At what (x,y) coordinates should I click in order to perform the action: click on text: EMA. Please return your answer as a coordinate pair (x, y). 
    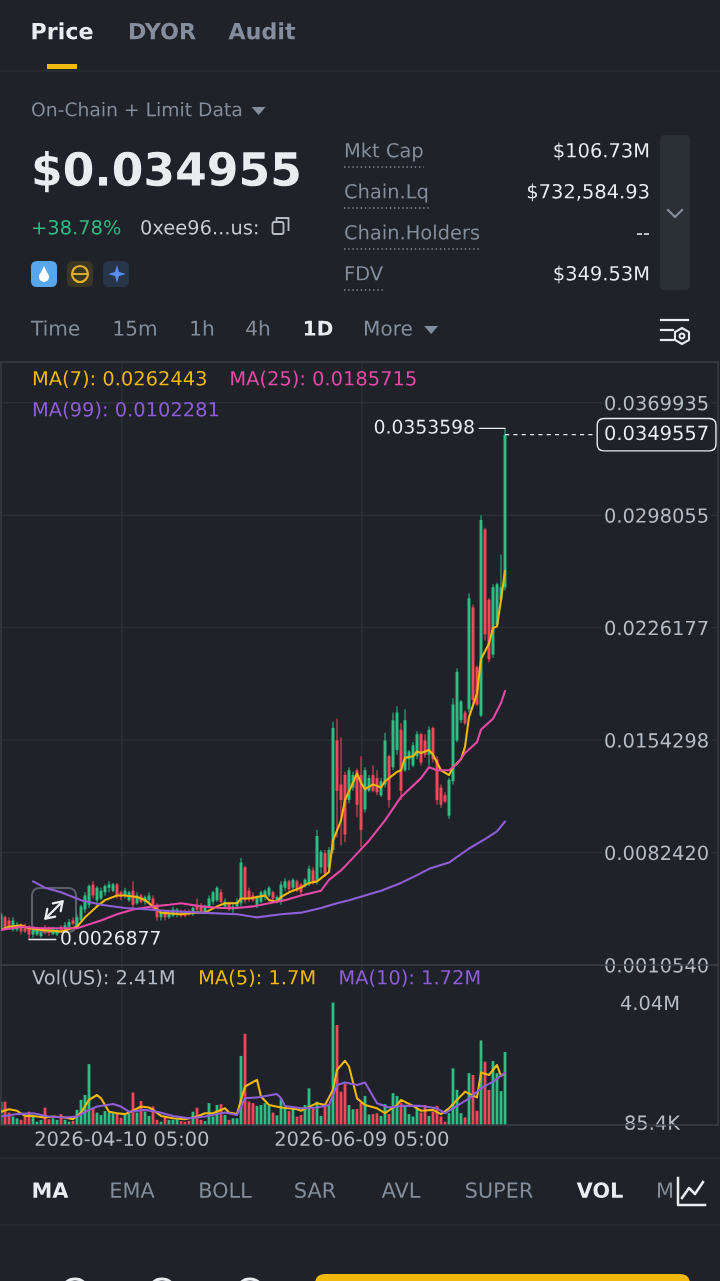
    Looking at the image, I should click on (133, 1190).